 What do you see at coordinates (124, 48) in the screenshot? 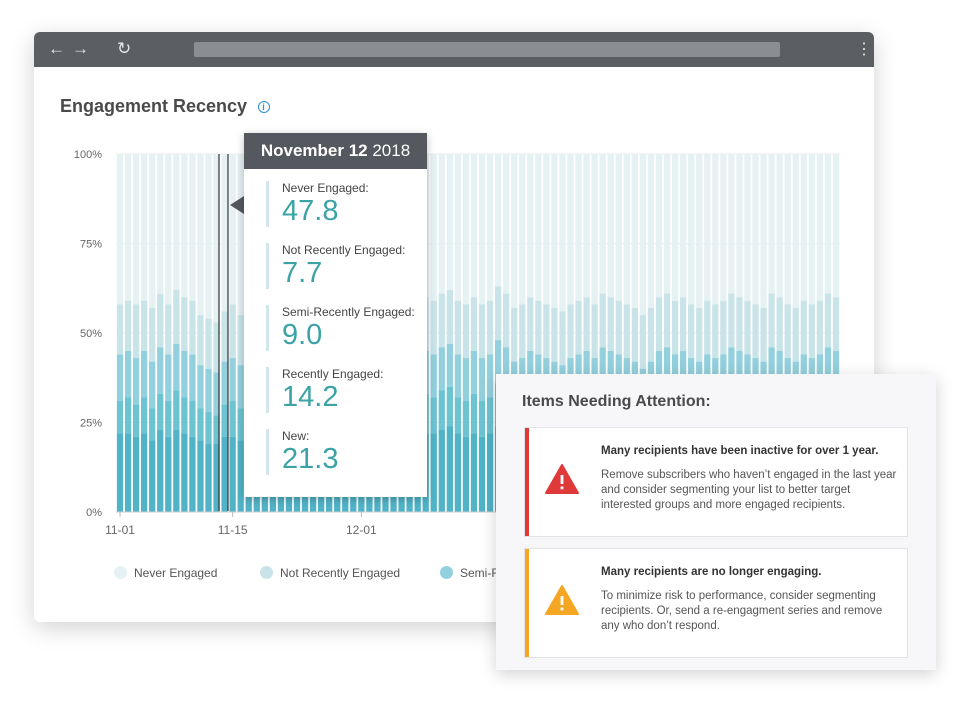
I see `reload-icon: ↻` at bounding box center [124, 48].